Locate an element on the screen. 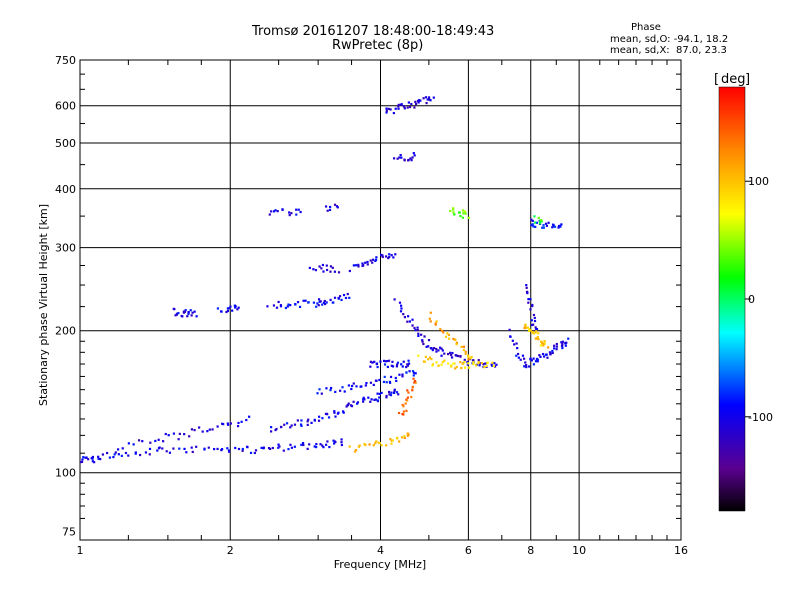  y-tick-label: 750 is located at coordinates (65, 60).